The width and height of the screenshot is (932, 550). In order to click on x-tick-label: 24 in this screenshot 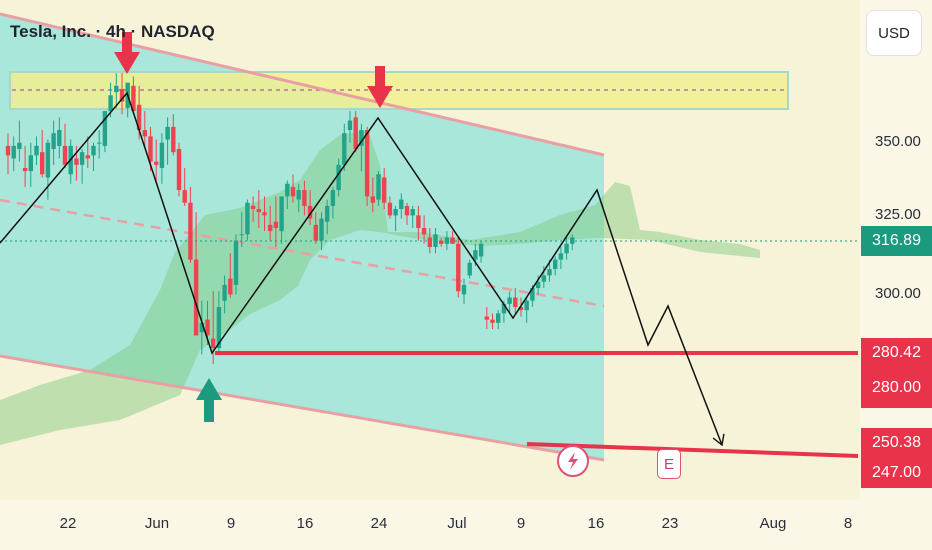, I will do `click(379, 523)`.